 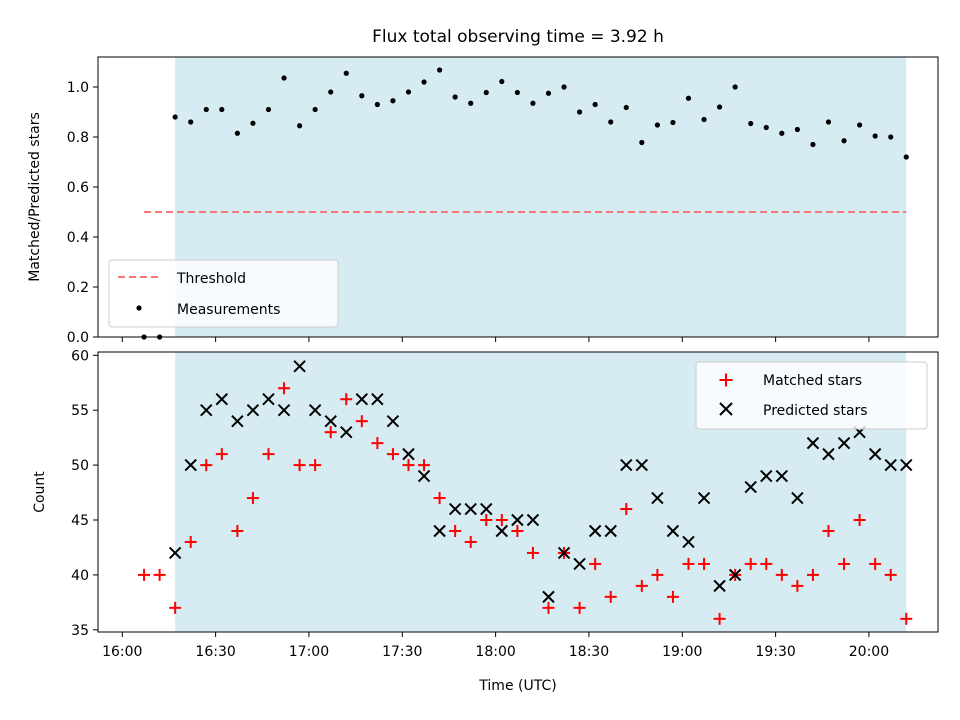 What do you see at coordinates (726, 380) in the screenshot?
I see `legend-matched-swatch` at bounding box center [726, 380].